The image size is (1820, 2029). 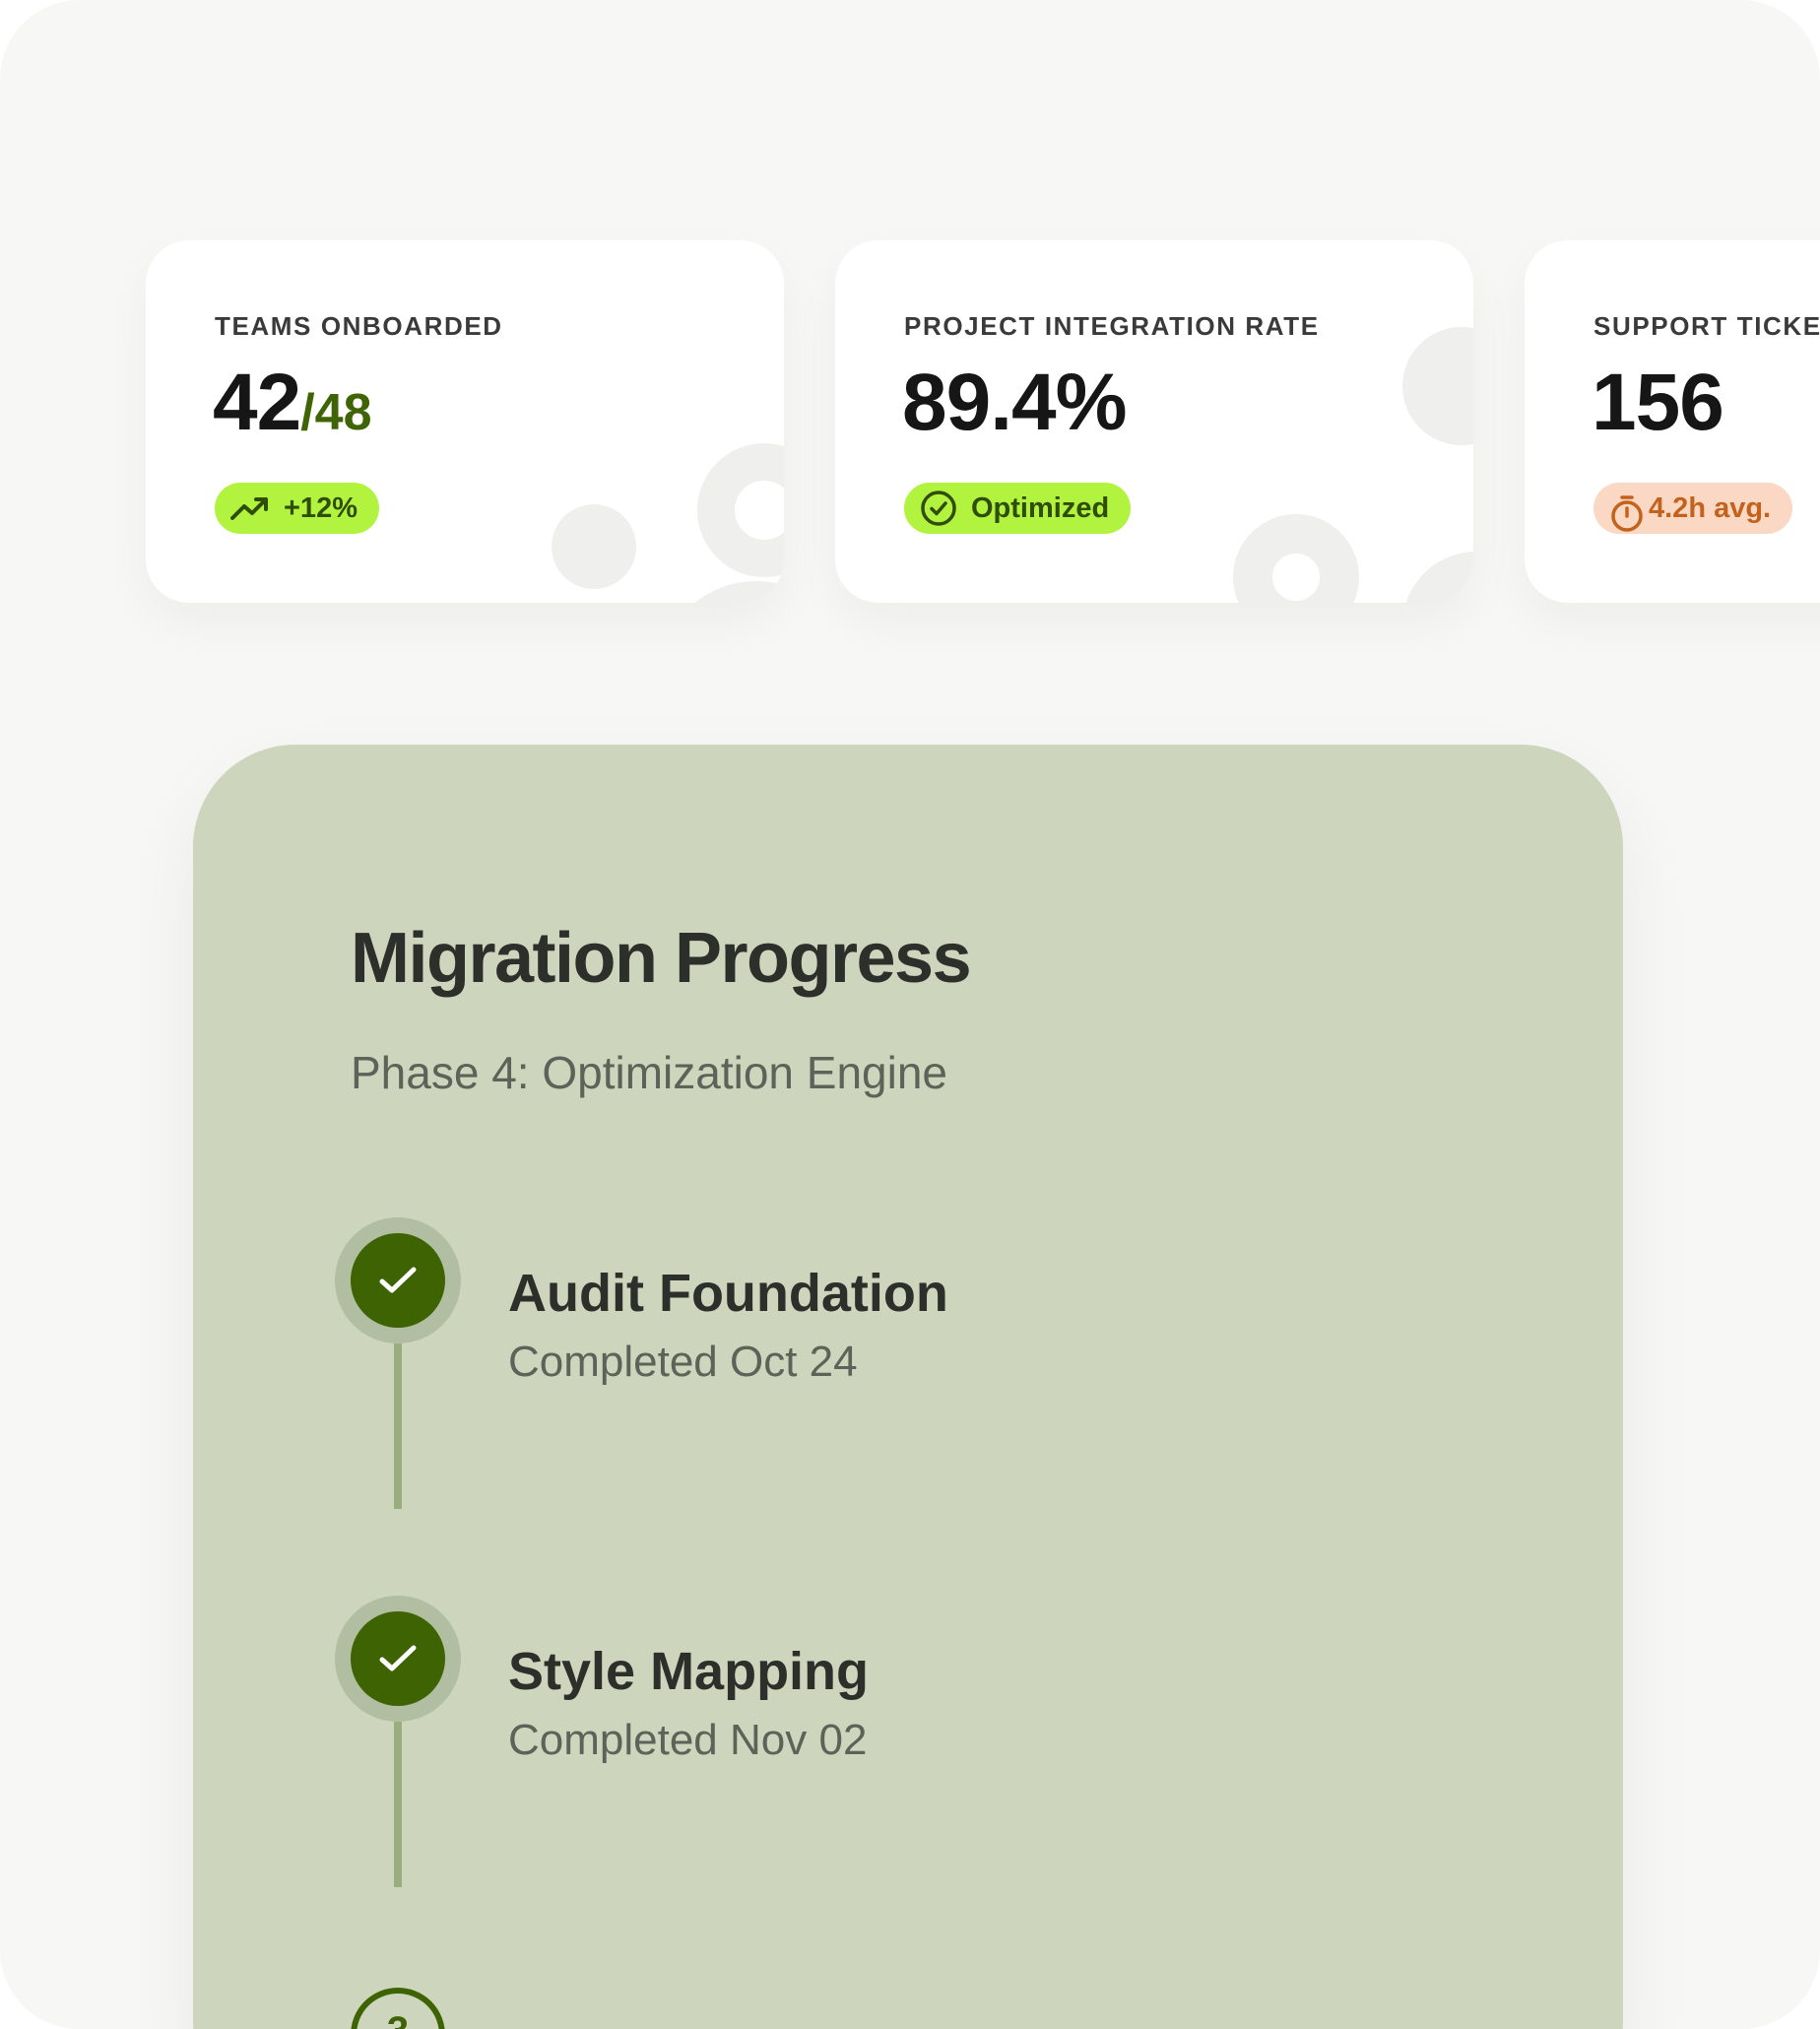 What do you see at coordinates (465, 421) in the screenshot?
I see `stat-card-teams-onboarded: TEAMS ONBOARDED 42/48 +12%` at bounding box center [465, 421].